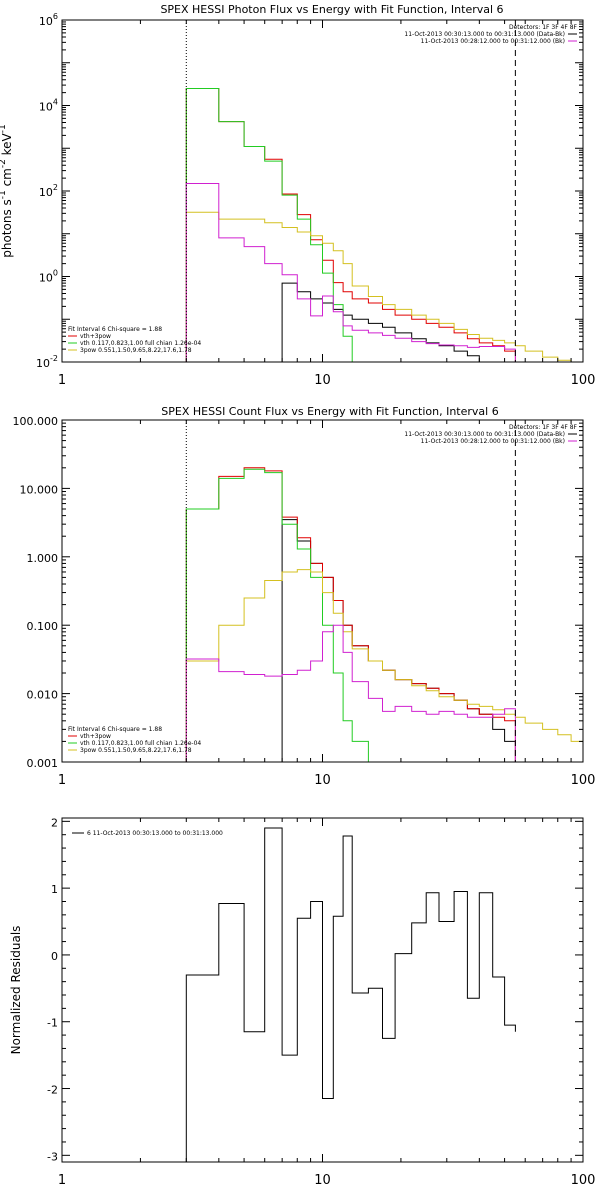 The width and height of the screenshot is (600, 1200). What do you see at coordinates (16, 990) in the screenshot?
I see `y-axis-label: Normalized Residuals` at bounding box center [16, 990].